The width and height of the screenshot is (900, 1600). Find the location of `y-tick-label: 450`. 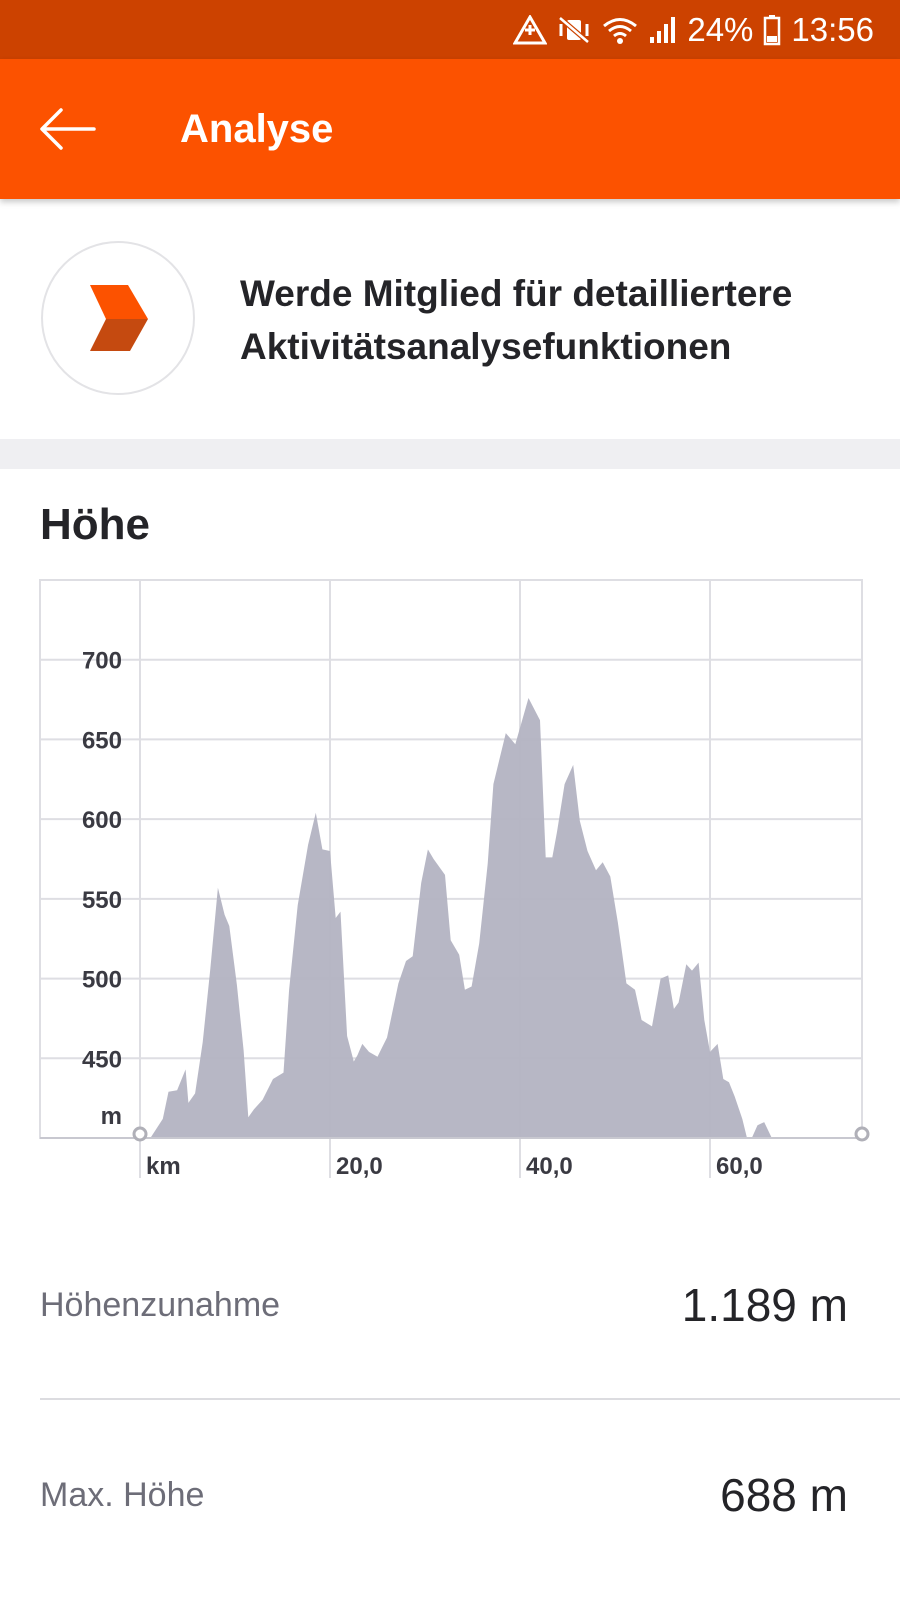

y-tick-label: 450 is located at coordinates (102, 1059).